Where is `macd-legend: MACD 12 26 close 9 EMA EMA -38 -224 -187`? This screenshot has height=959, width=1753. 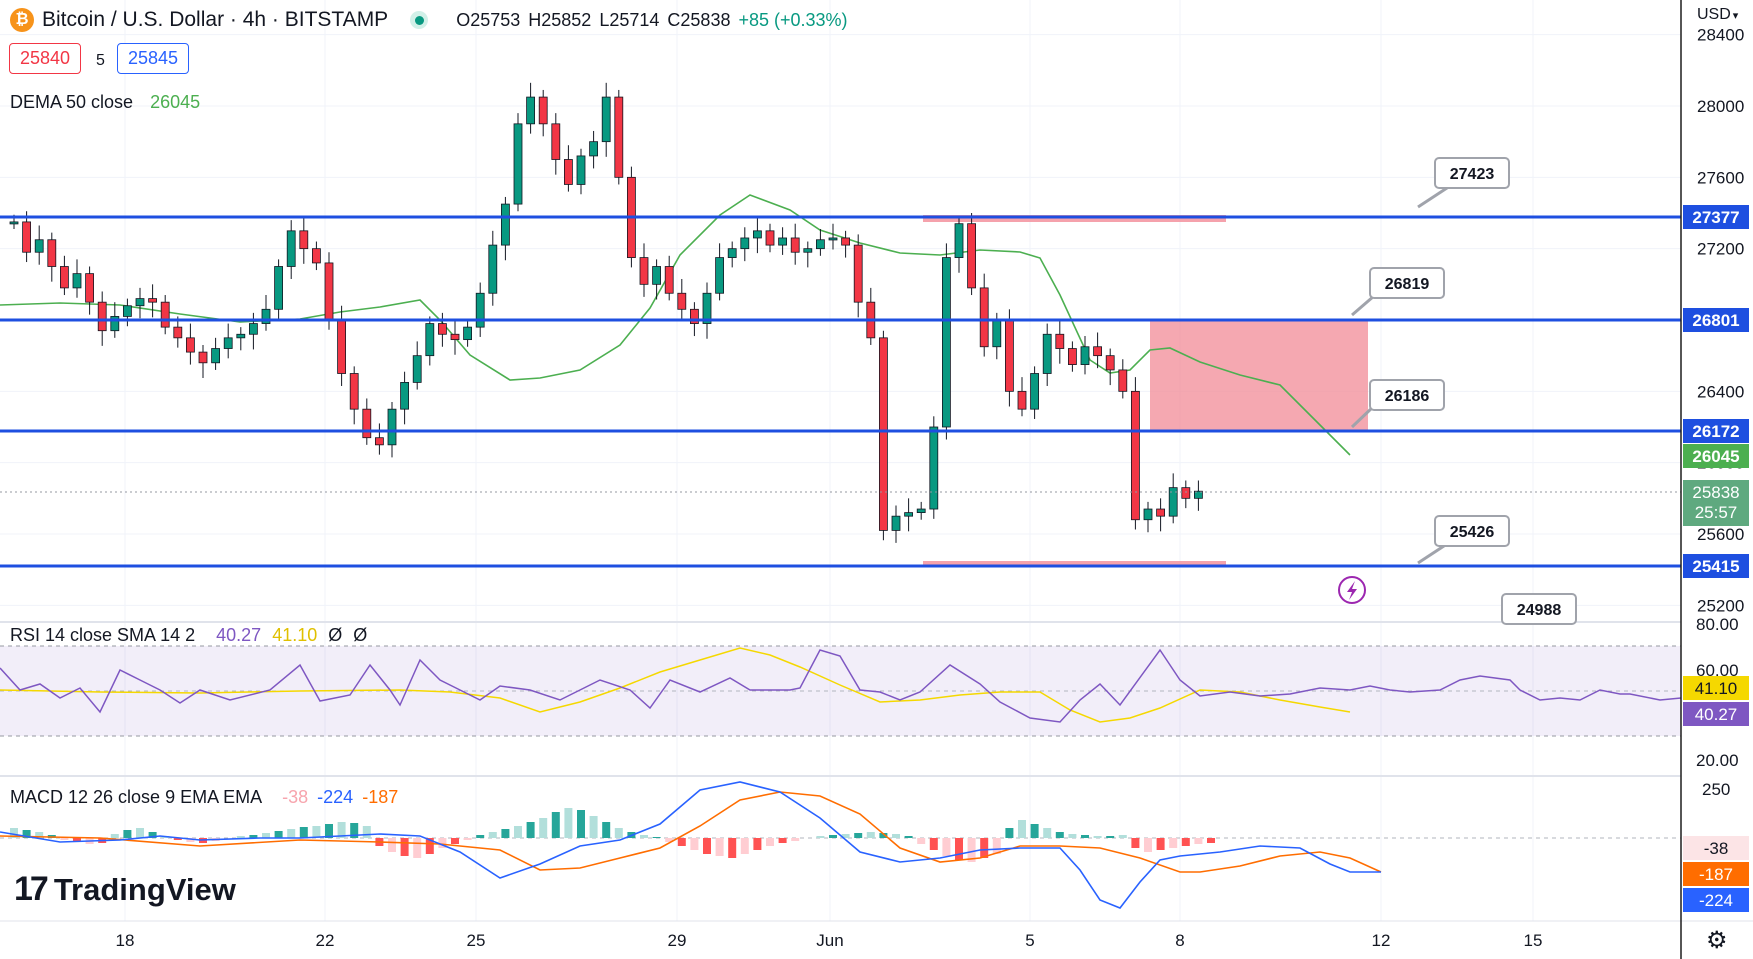
macd-legend: MACD 12 26 close 9 EMA EMA -38 -224 -187 is located at coordinates (204, 797).